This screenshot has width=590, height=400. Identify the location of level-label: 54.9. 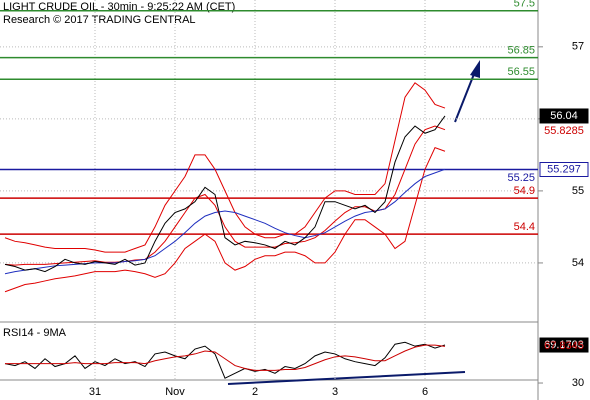
(524, 191).